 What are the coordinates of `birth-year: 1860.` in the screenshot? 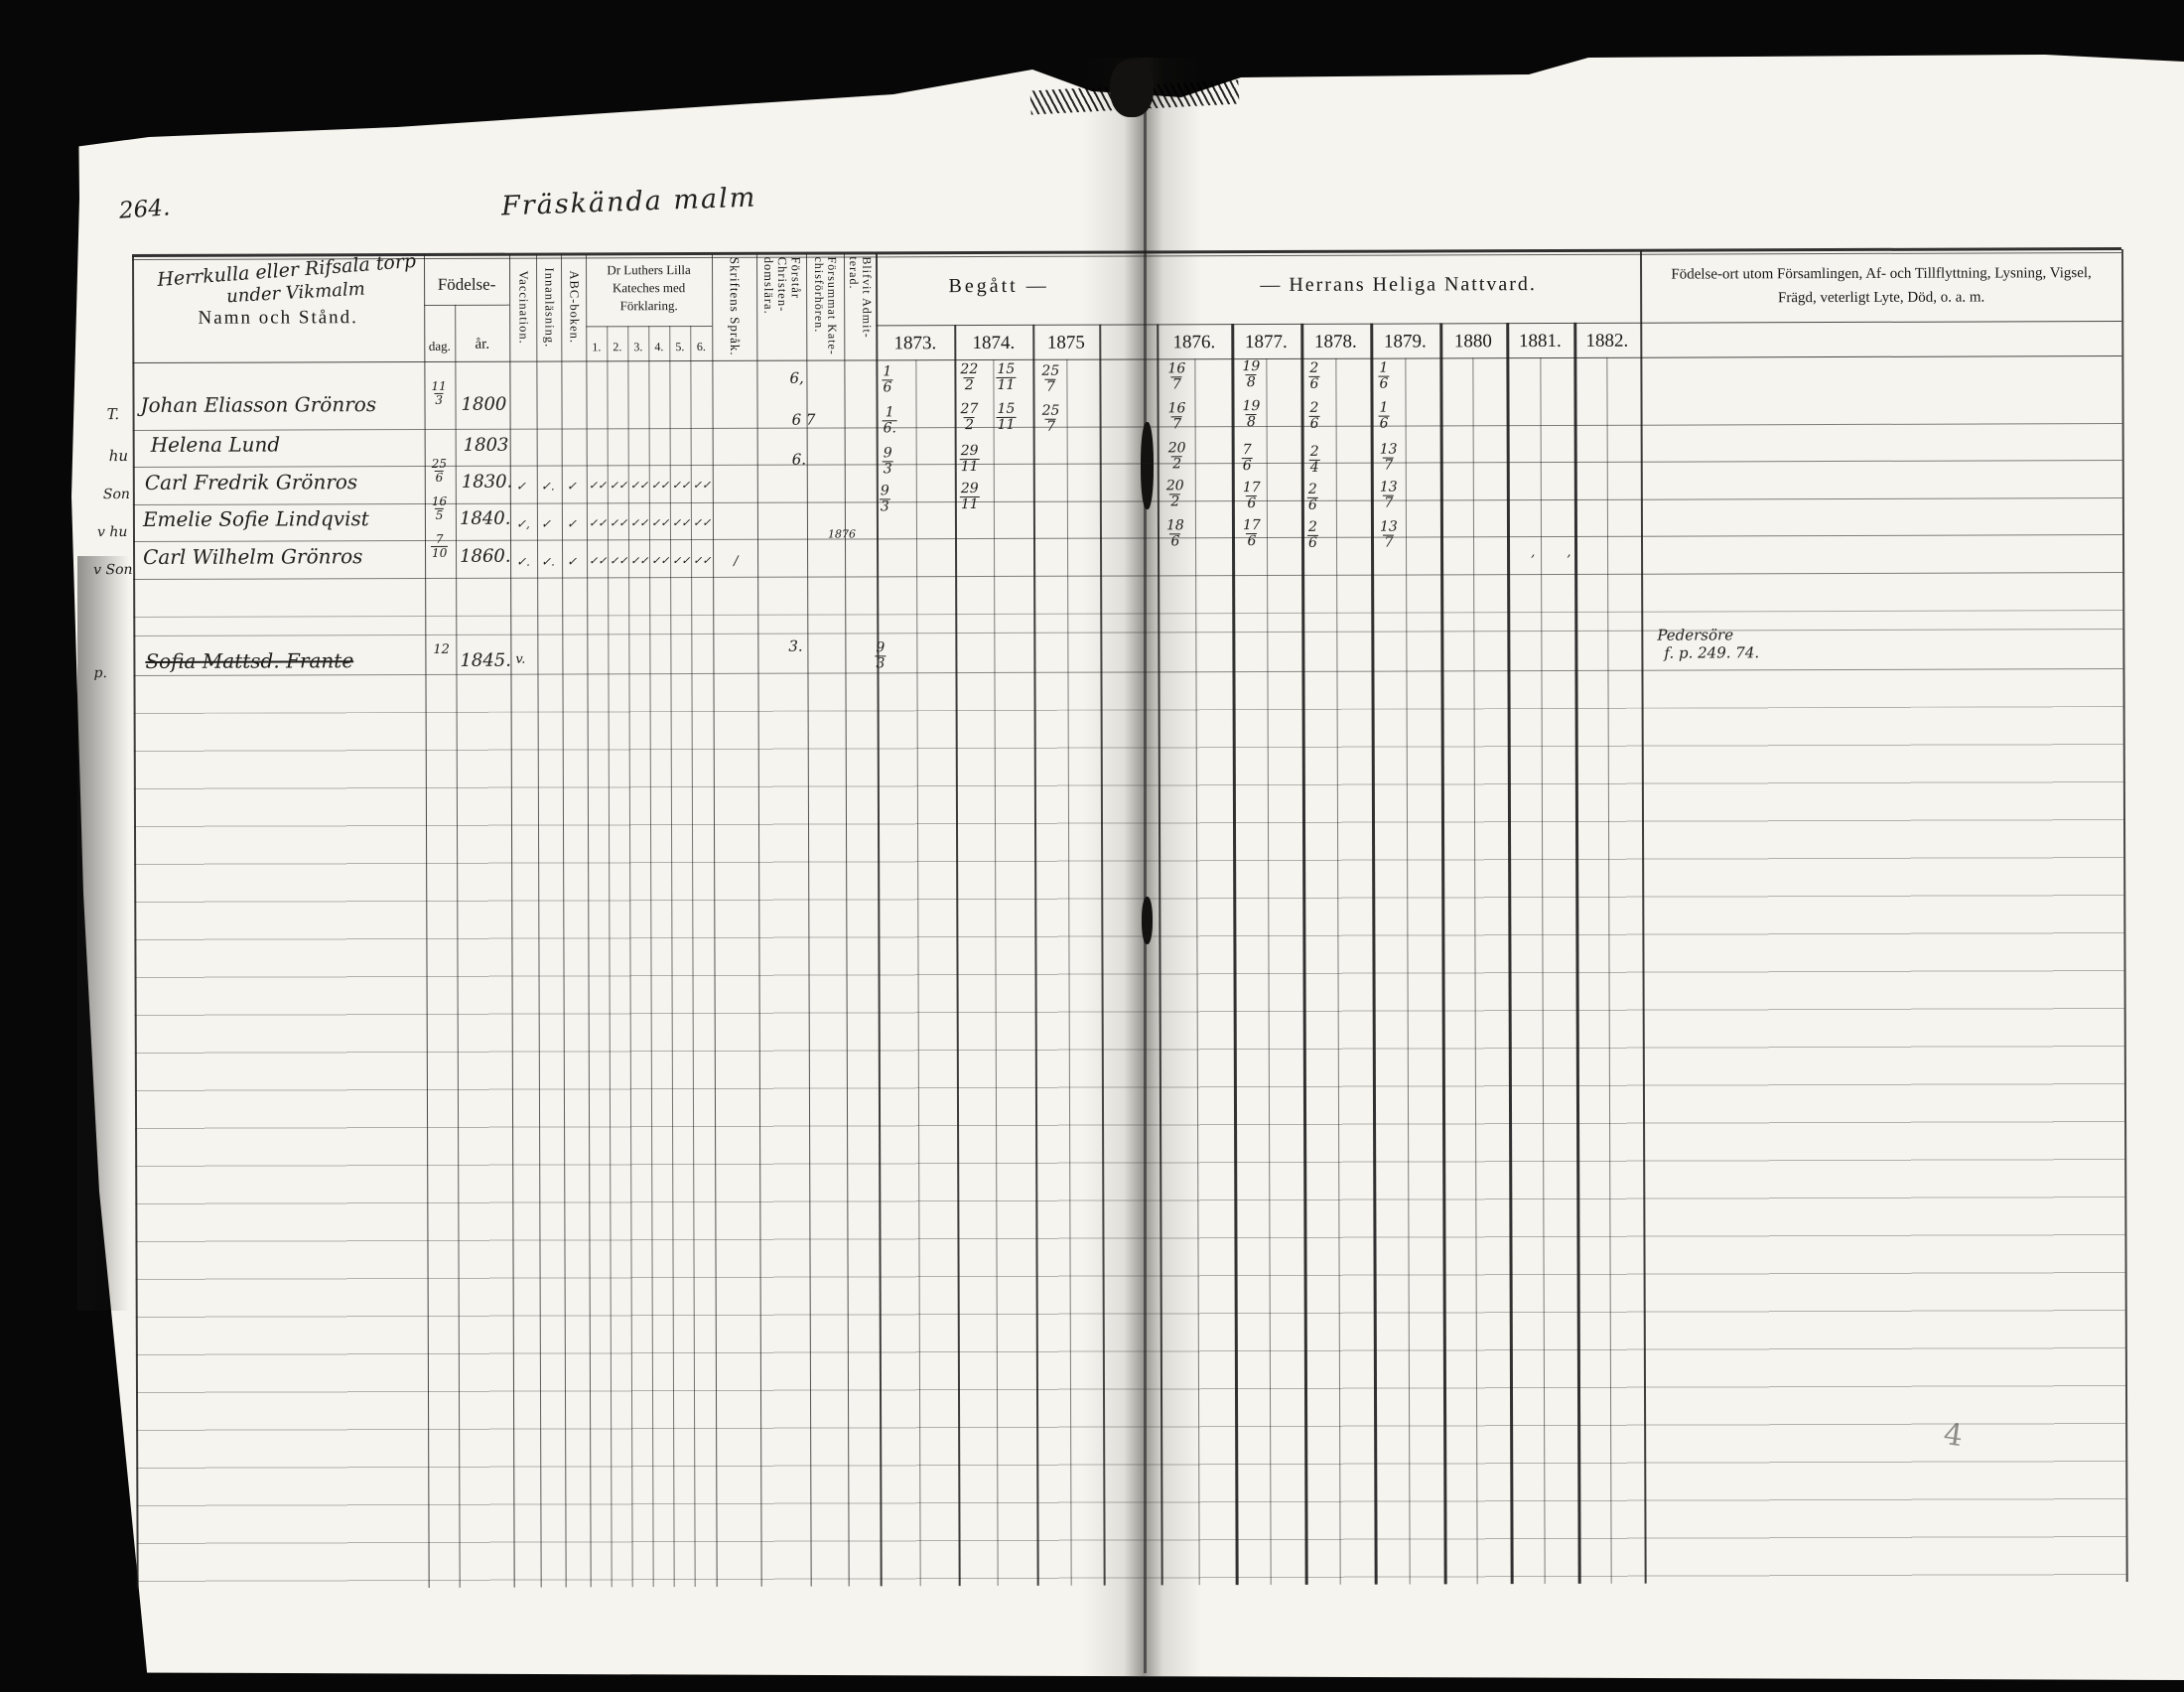 It's located at (485, 556).